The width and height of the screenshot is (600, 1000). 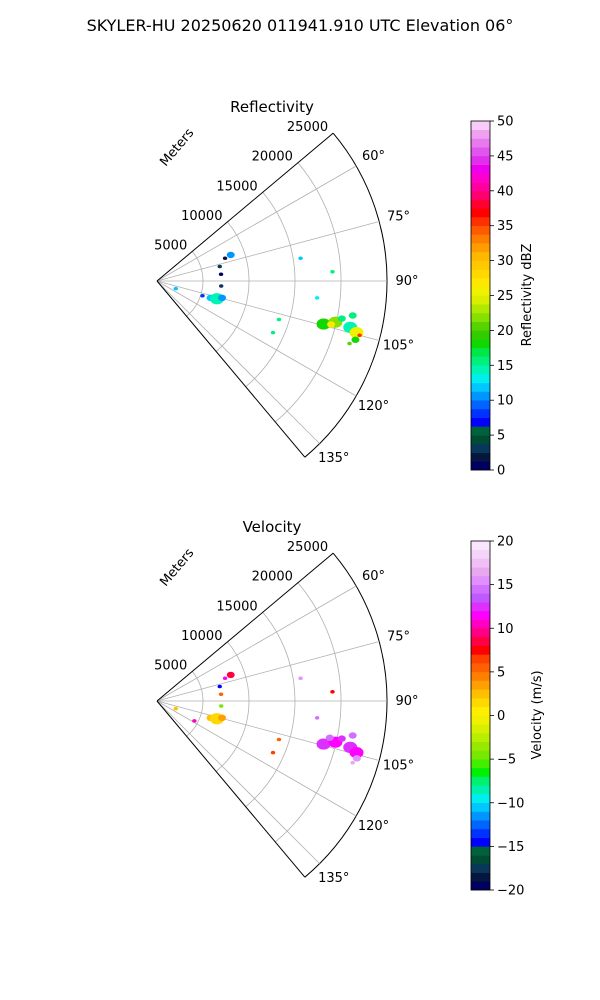 I want to click on colorbar-label: Velocity (m/s), so click(x=537, y=714).